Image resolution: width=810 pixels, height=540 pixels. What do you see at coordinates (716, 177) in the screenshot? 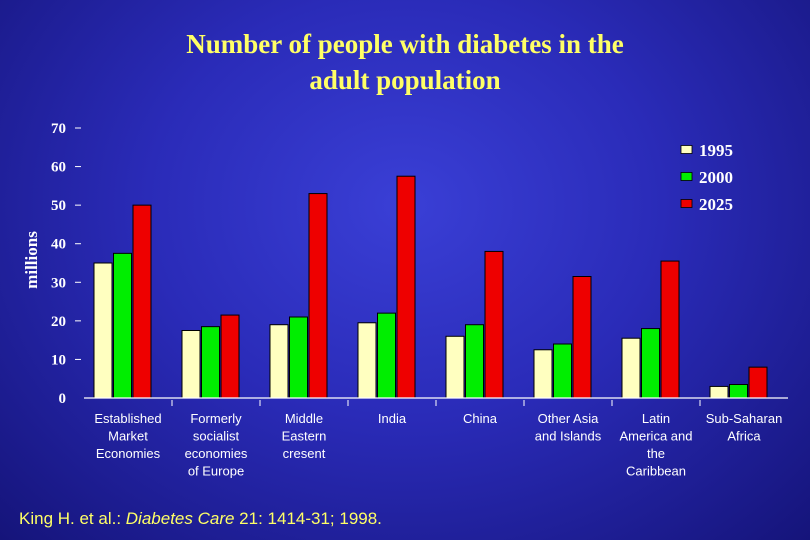
I see `legend-label-2000: 2000` at bounding box center [716, 177].